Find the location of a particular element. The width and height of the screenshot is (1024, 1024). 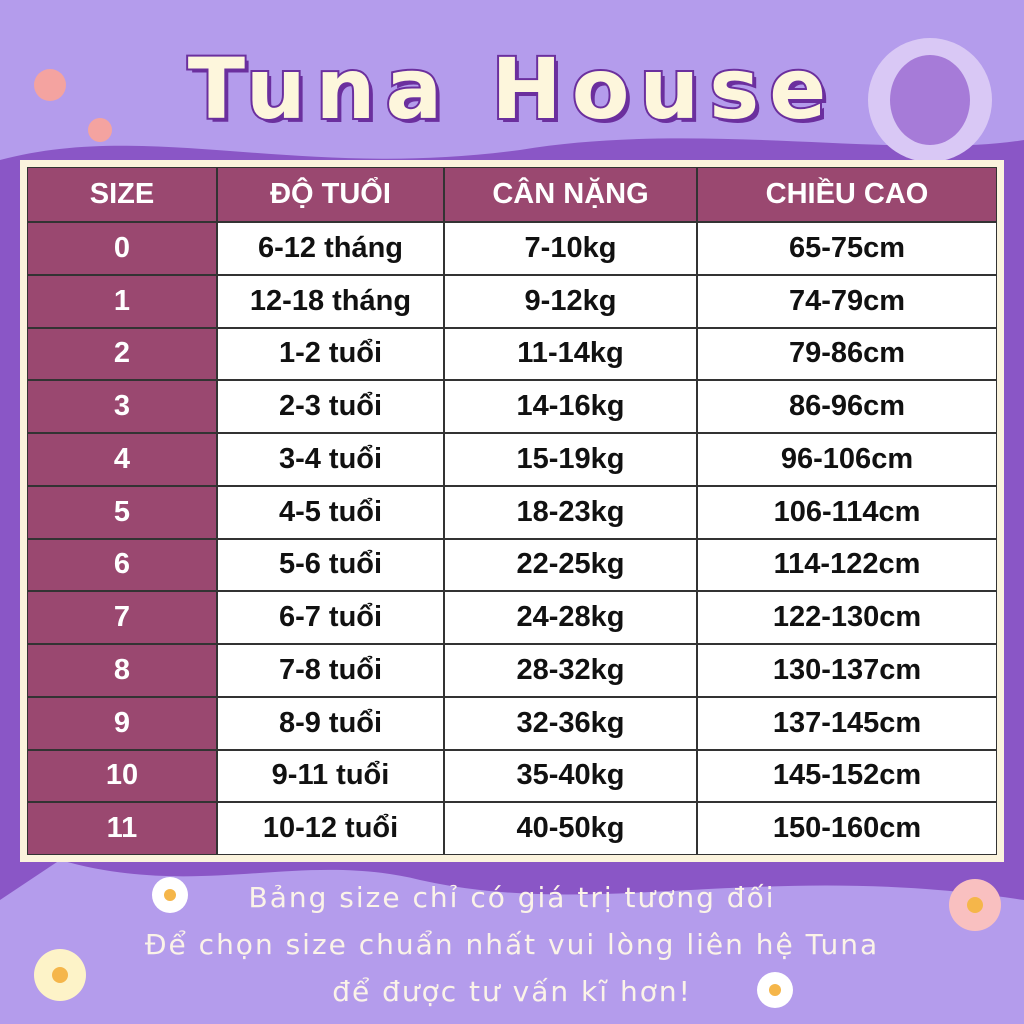

table-cell: 22-25kg is located at coordinates (570, 565).